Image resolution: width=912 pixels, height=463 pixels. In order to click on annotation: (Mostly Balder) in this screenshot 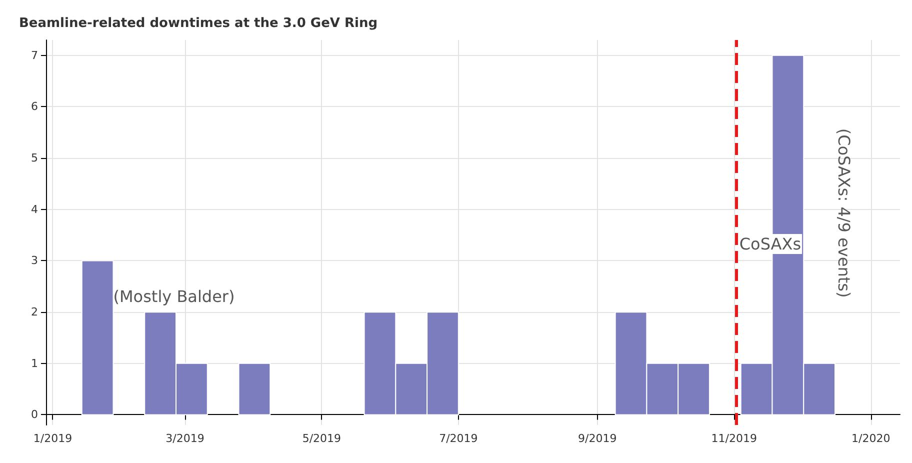, I will do `click(174, 296)`.